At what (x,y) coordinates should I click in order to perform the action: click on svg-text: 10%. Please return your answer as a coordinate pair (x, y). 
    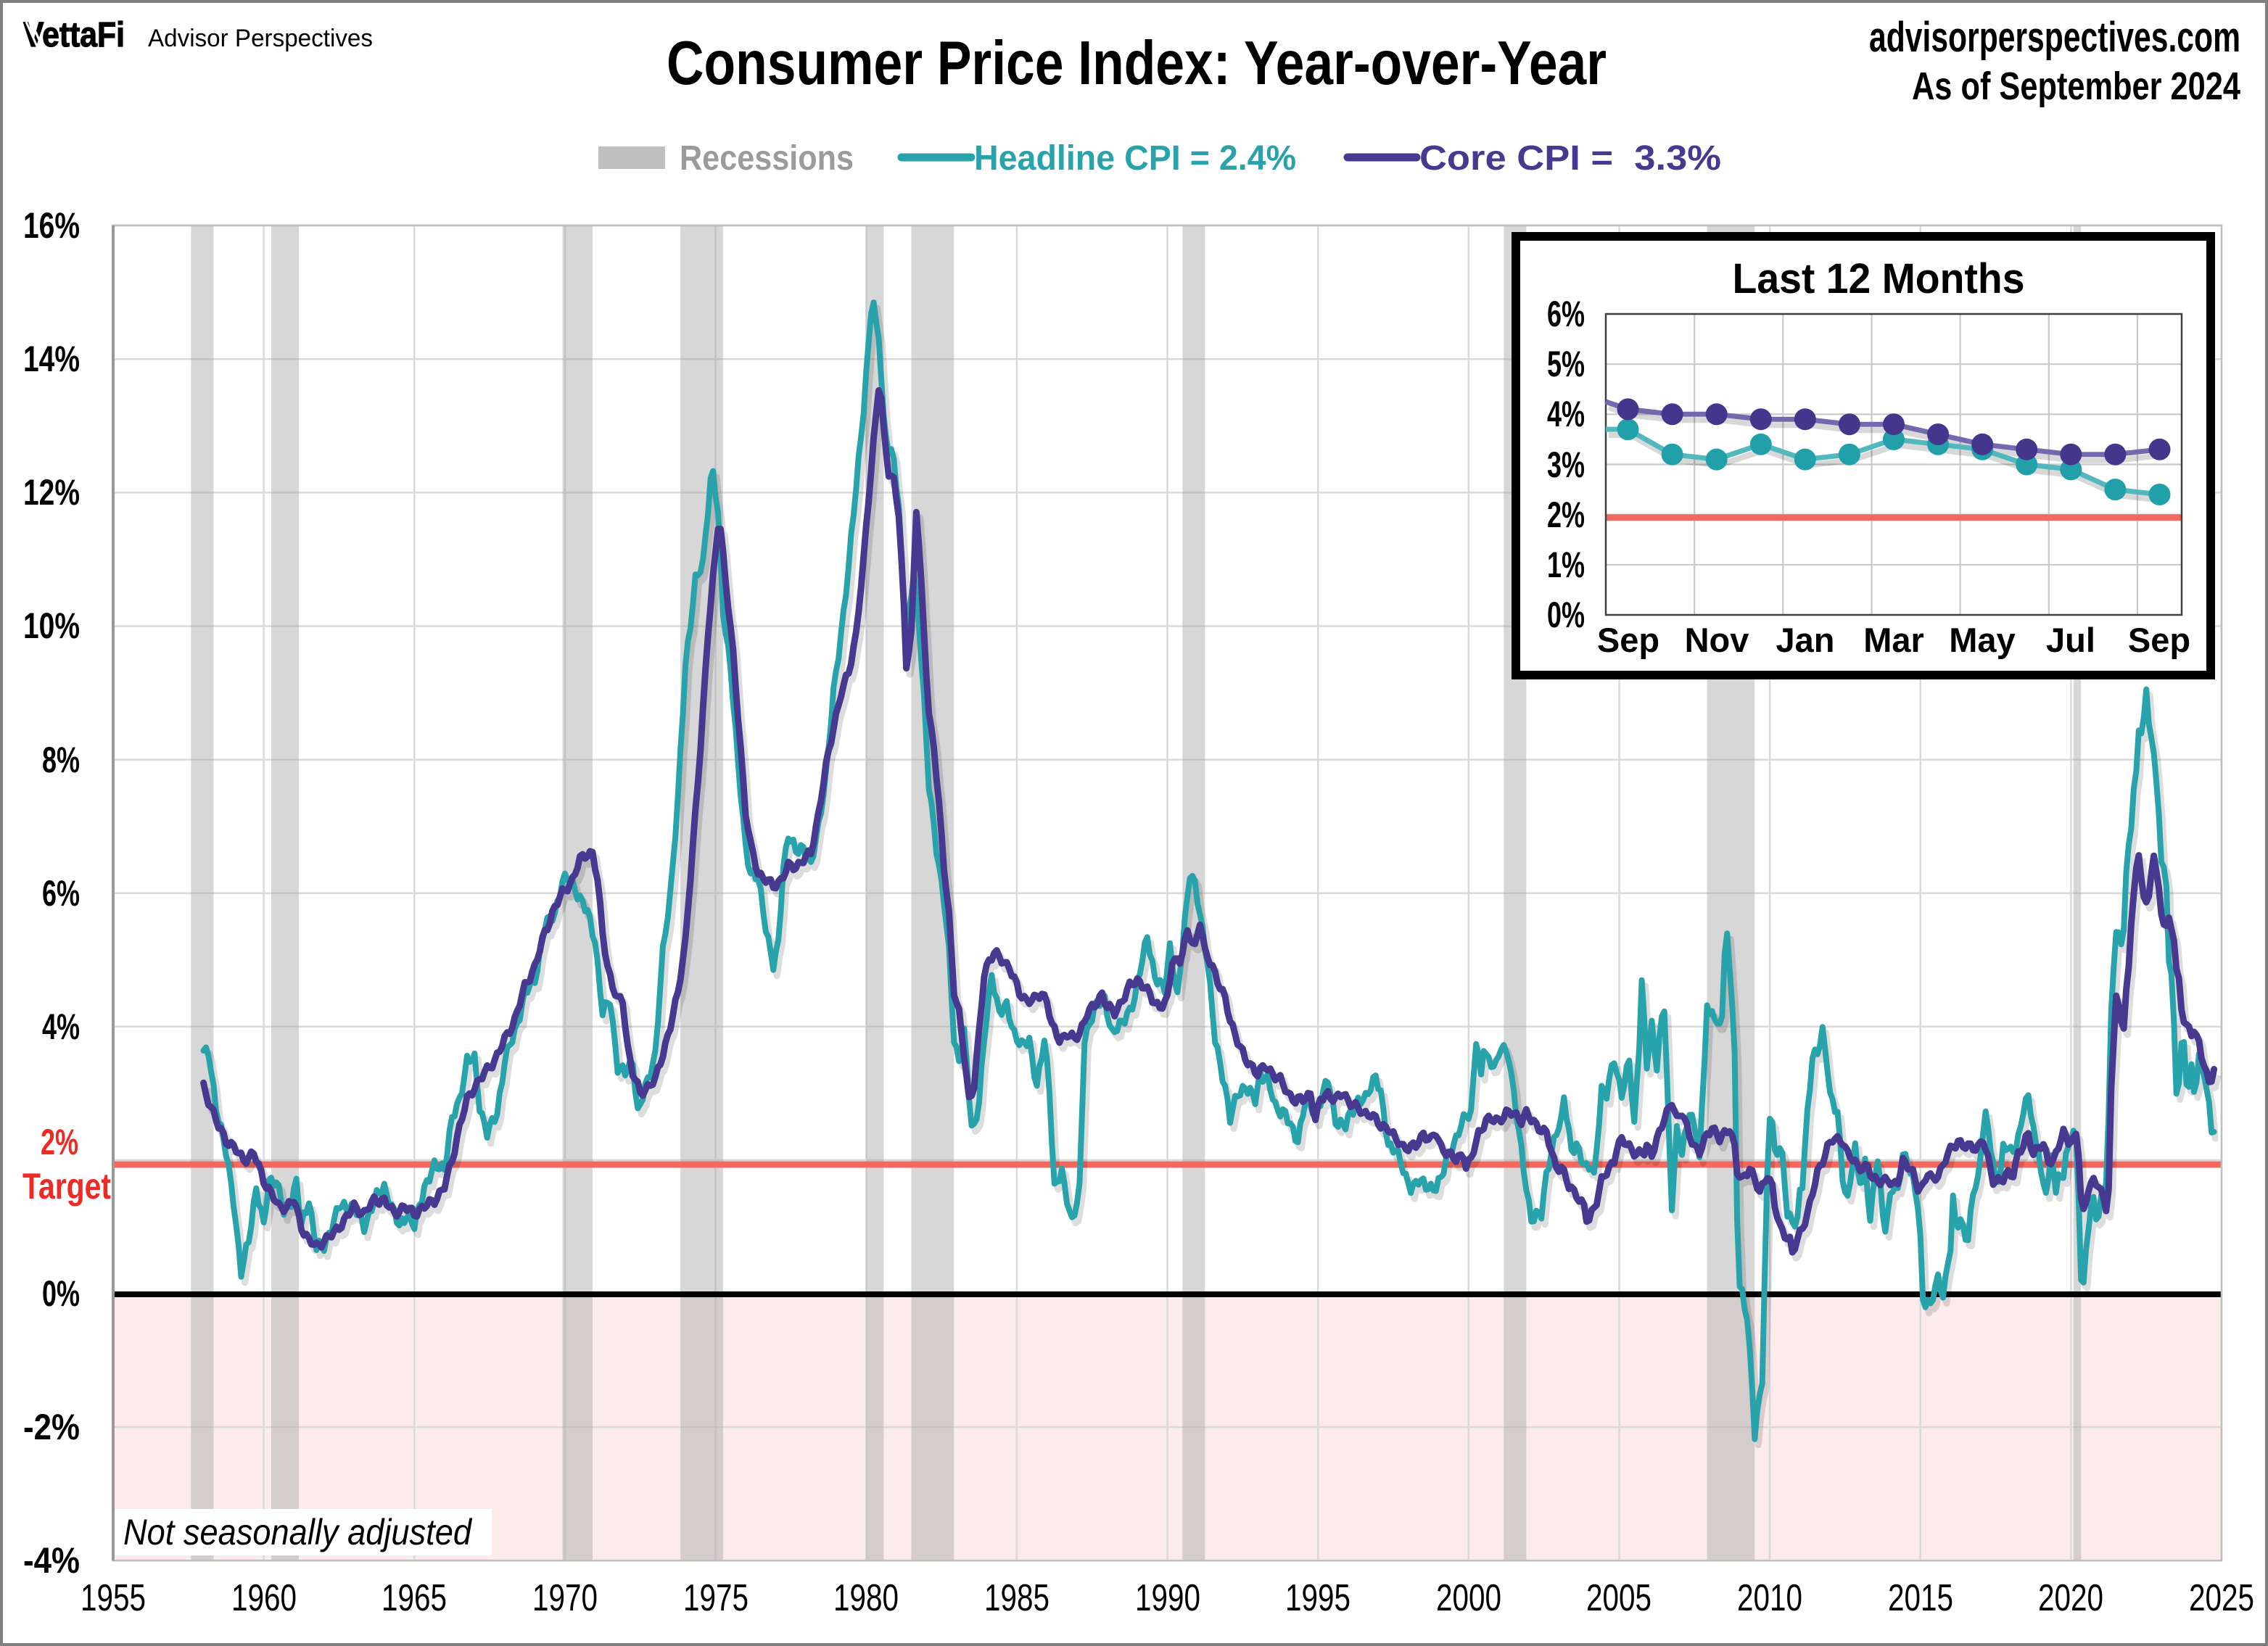
    Looking at the image, I should click on (52, 625).